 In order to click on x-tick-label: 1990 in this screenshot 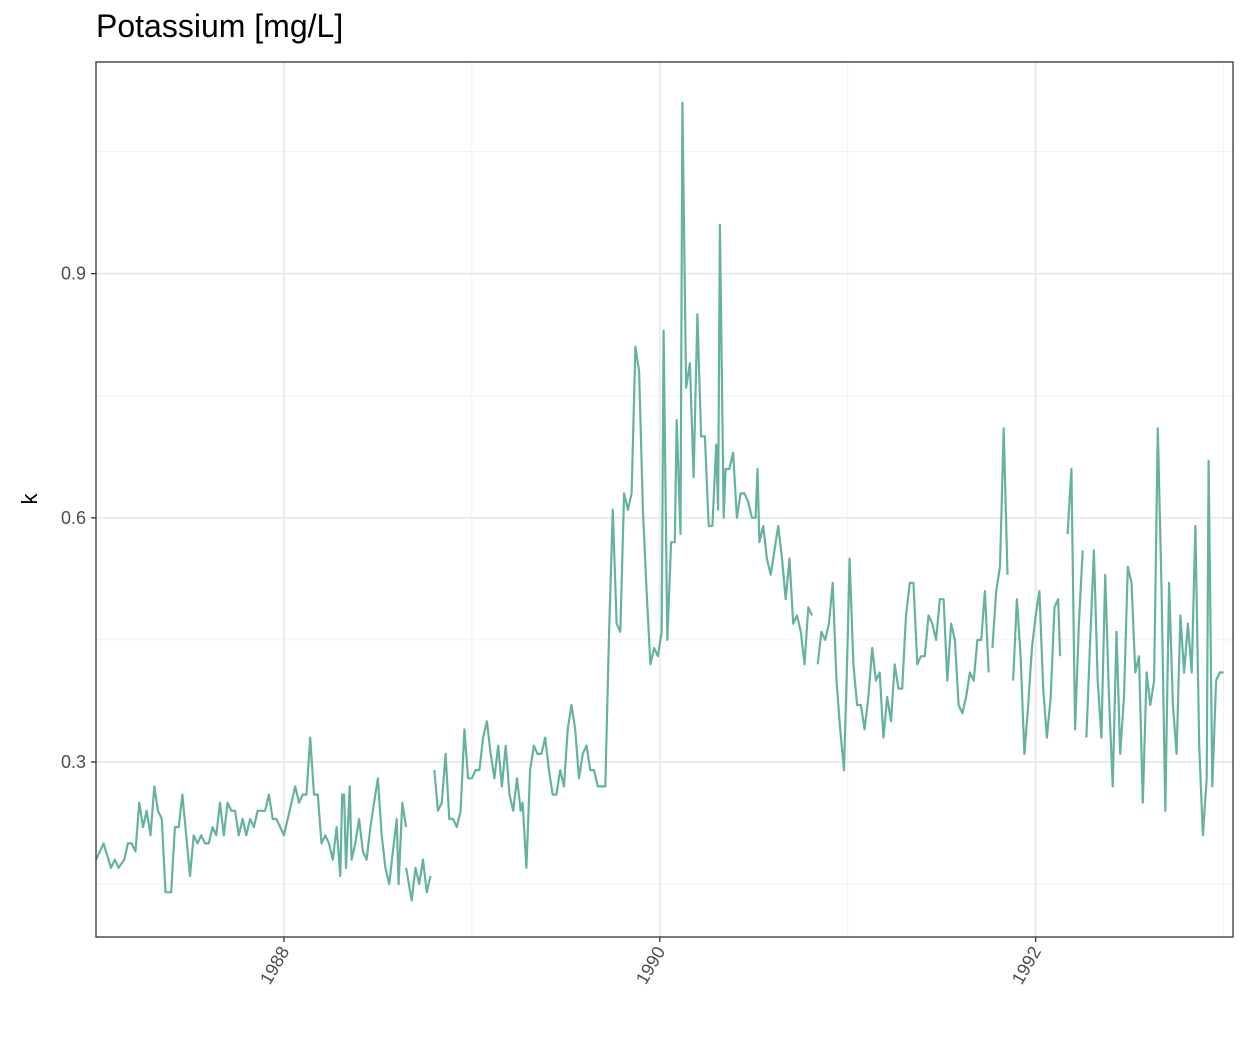, I will do `click(650, 965)`.